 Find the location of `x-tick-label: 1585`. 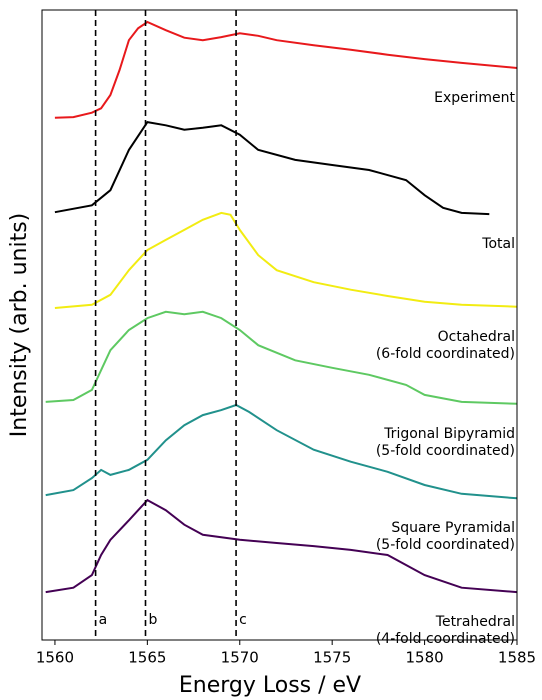

x-tick-label: 1585 is located at coordinates (517, 658).